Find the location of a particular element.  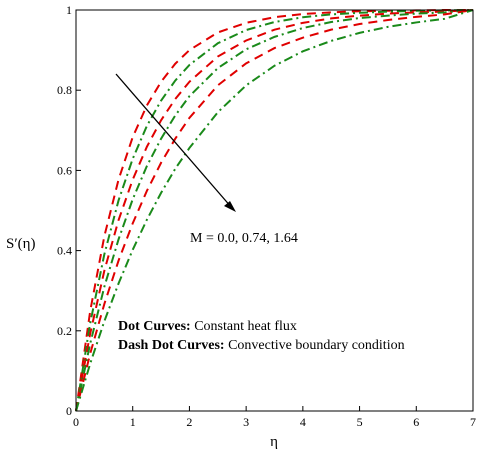

legend-entry-dashdot-text: Convective boundary condition is located at coordinates (315, 345).